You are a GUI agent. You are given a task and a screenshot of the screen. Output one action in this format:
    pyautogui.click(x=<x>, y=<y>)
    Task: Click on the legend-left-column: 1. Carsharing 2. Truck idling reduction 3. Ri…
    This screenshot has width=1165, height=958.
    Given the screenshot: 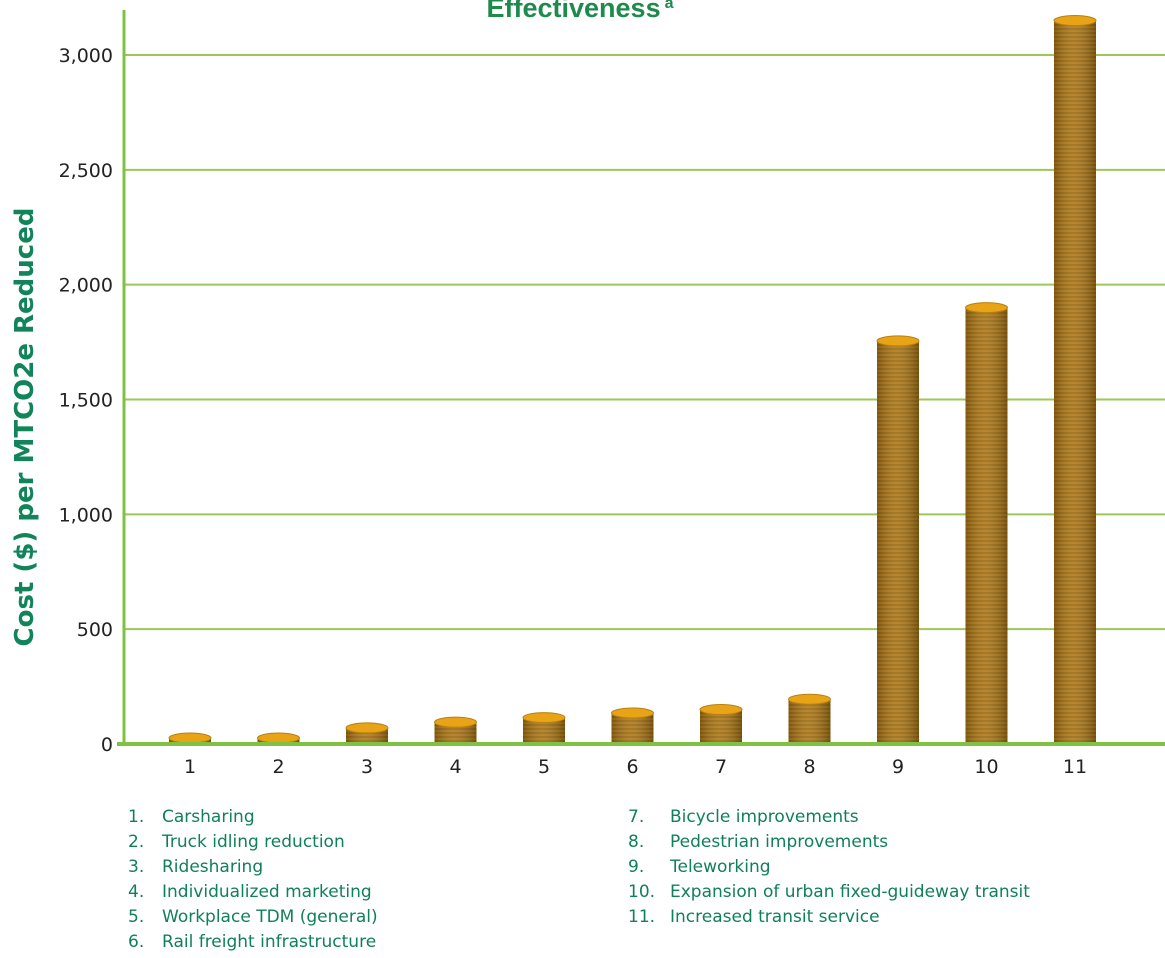 What is the action you would take?
    pyautogui.click(x=253, y=880)
    